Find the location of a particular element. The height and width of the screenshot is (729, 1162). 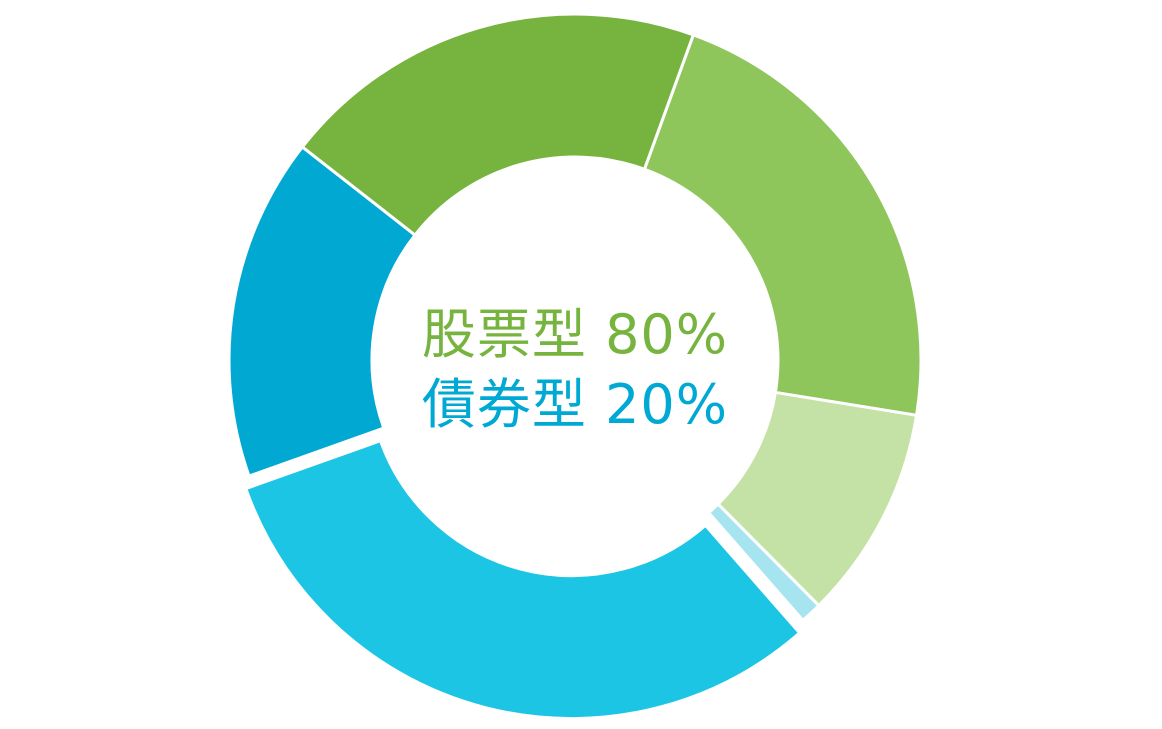

donut-slice-1-stock is located at coordinates (782, 225).